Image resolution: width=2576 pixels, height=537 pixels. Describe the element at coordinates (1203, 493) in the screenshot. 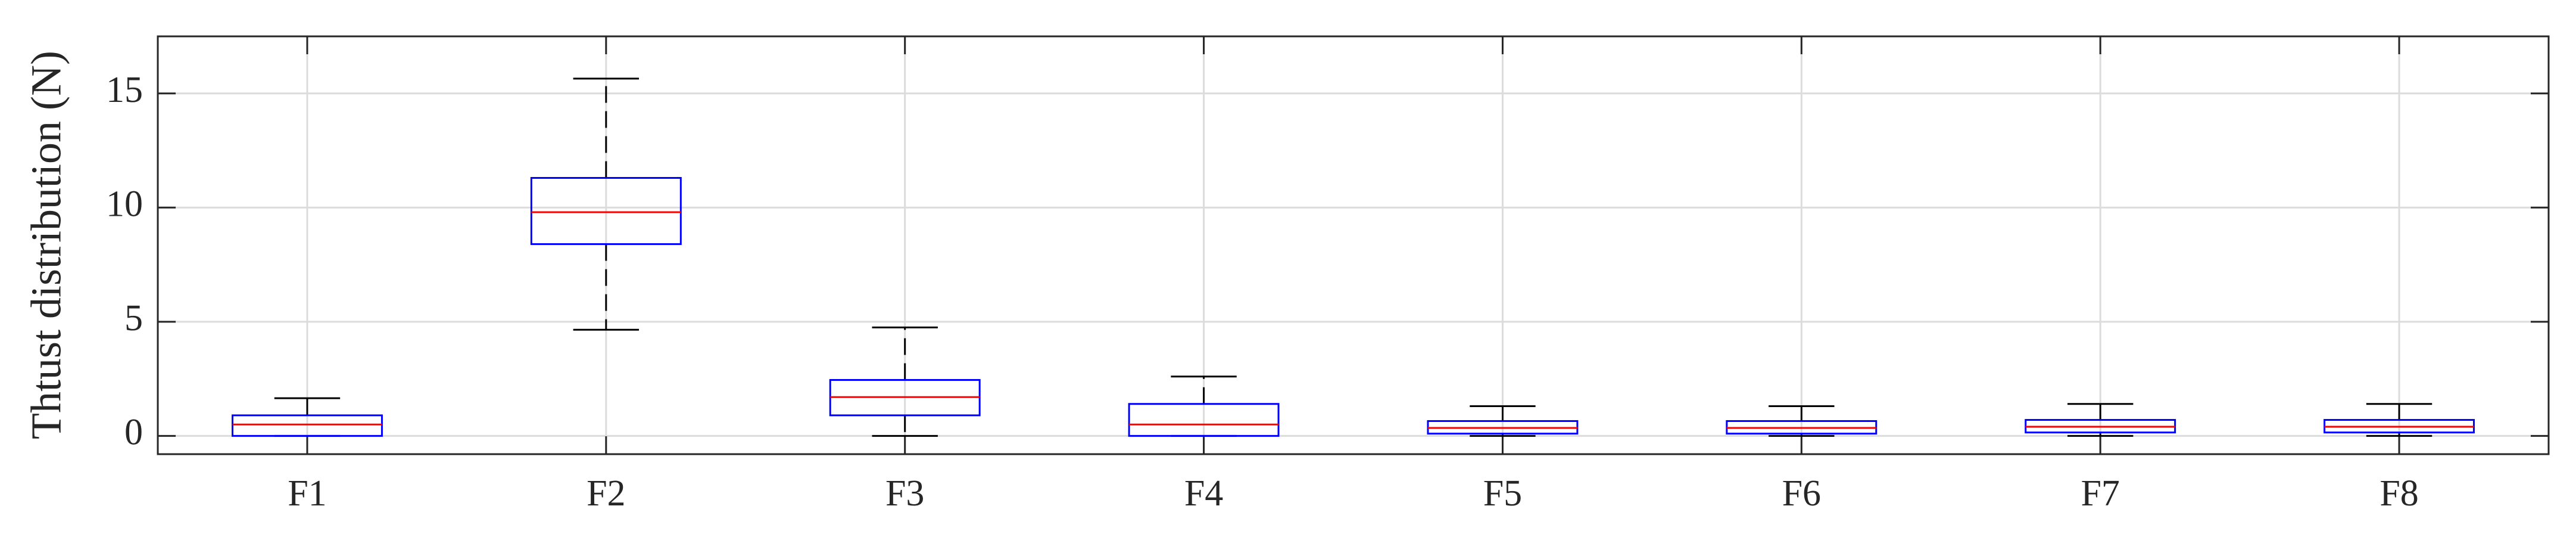

I see `x-tick-label: F4` at that location.